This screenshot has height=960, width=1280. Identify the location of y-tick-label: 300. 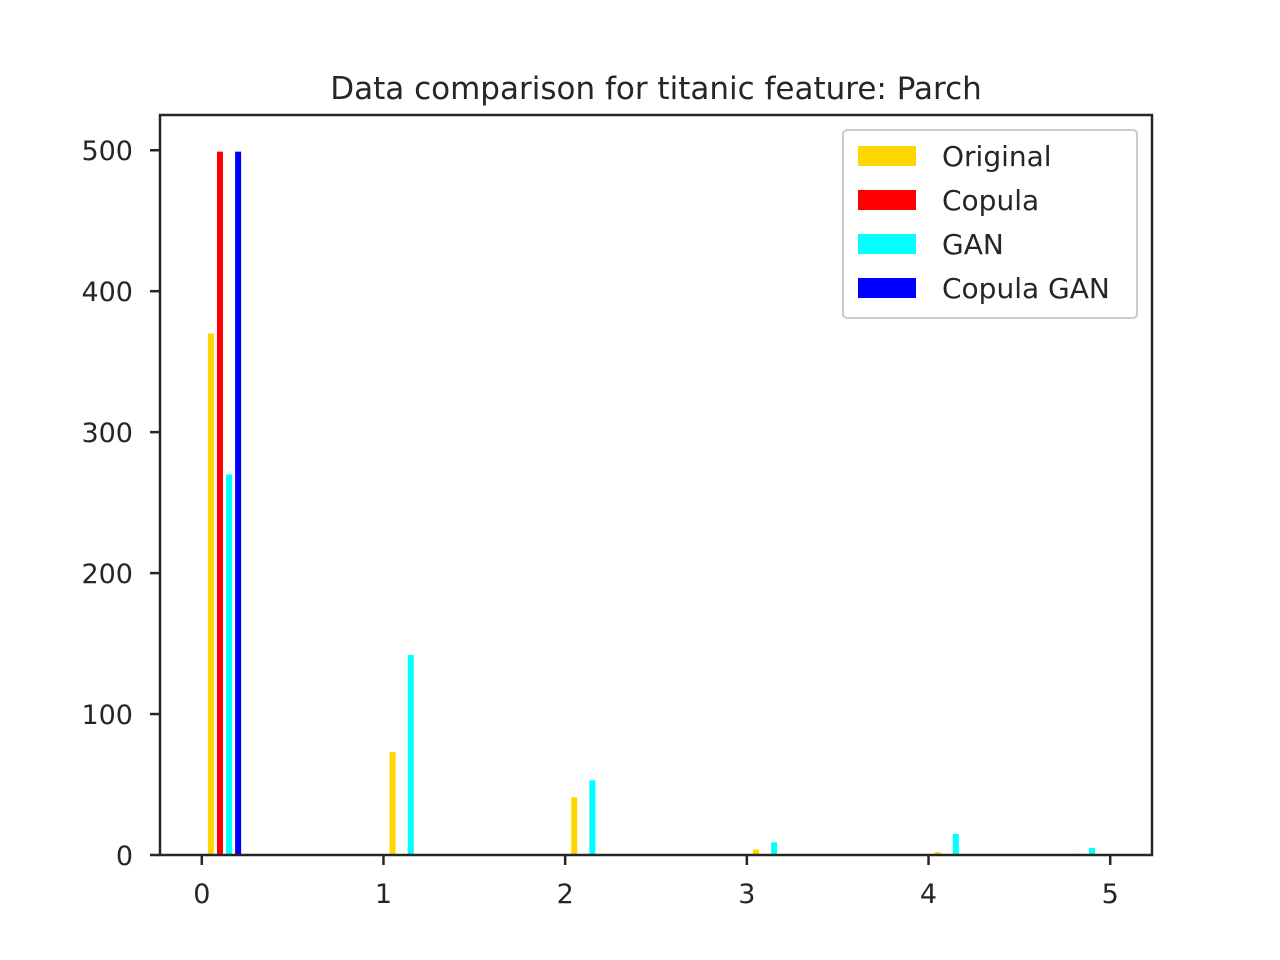
(107, 433).